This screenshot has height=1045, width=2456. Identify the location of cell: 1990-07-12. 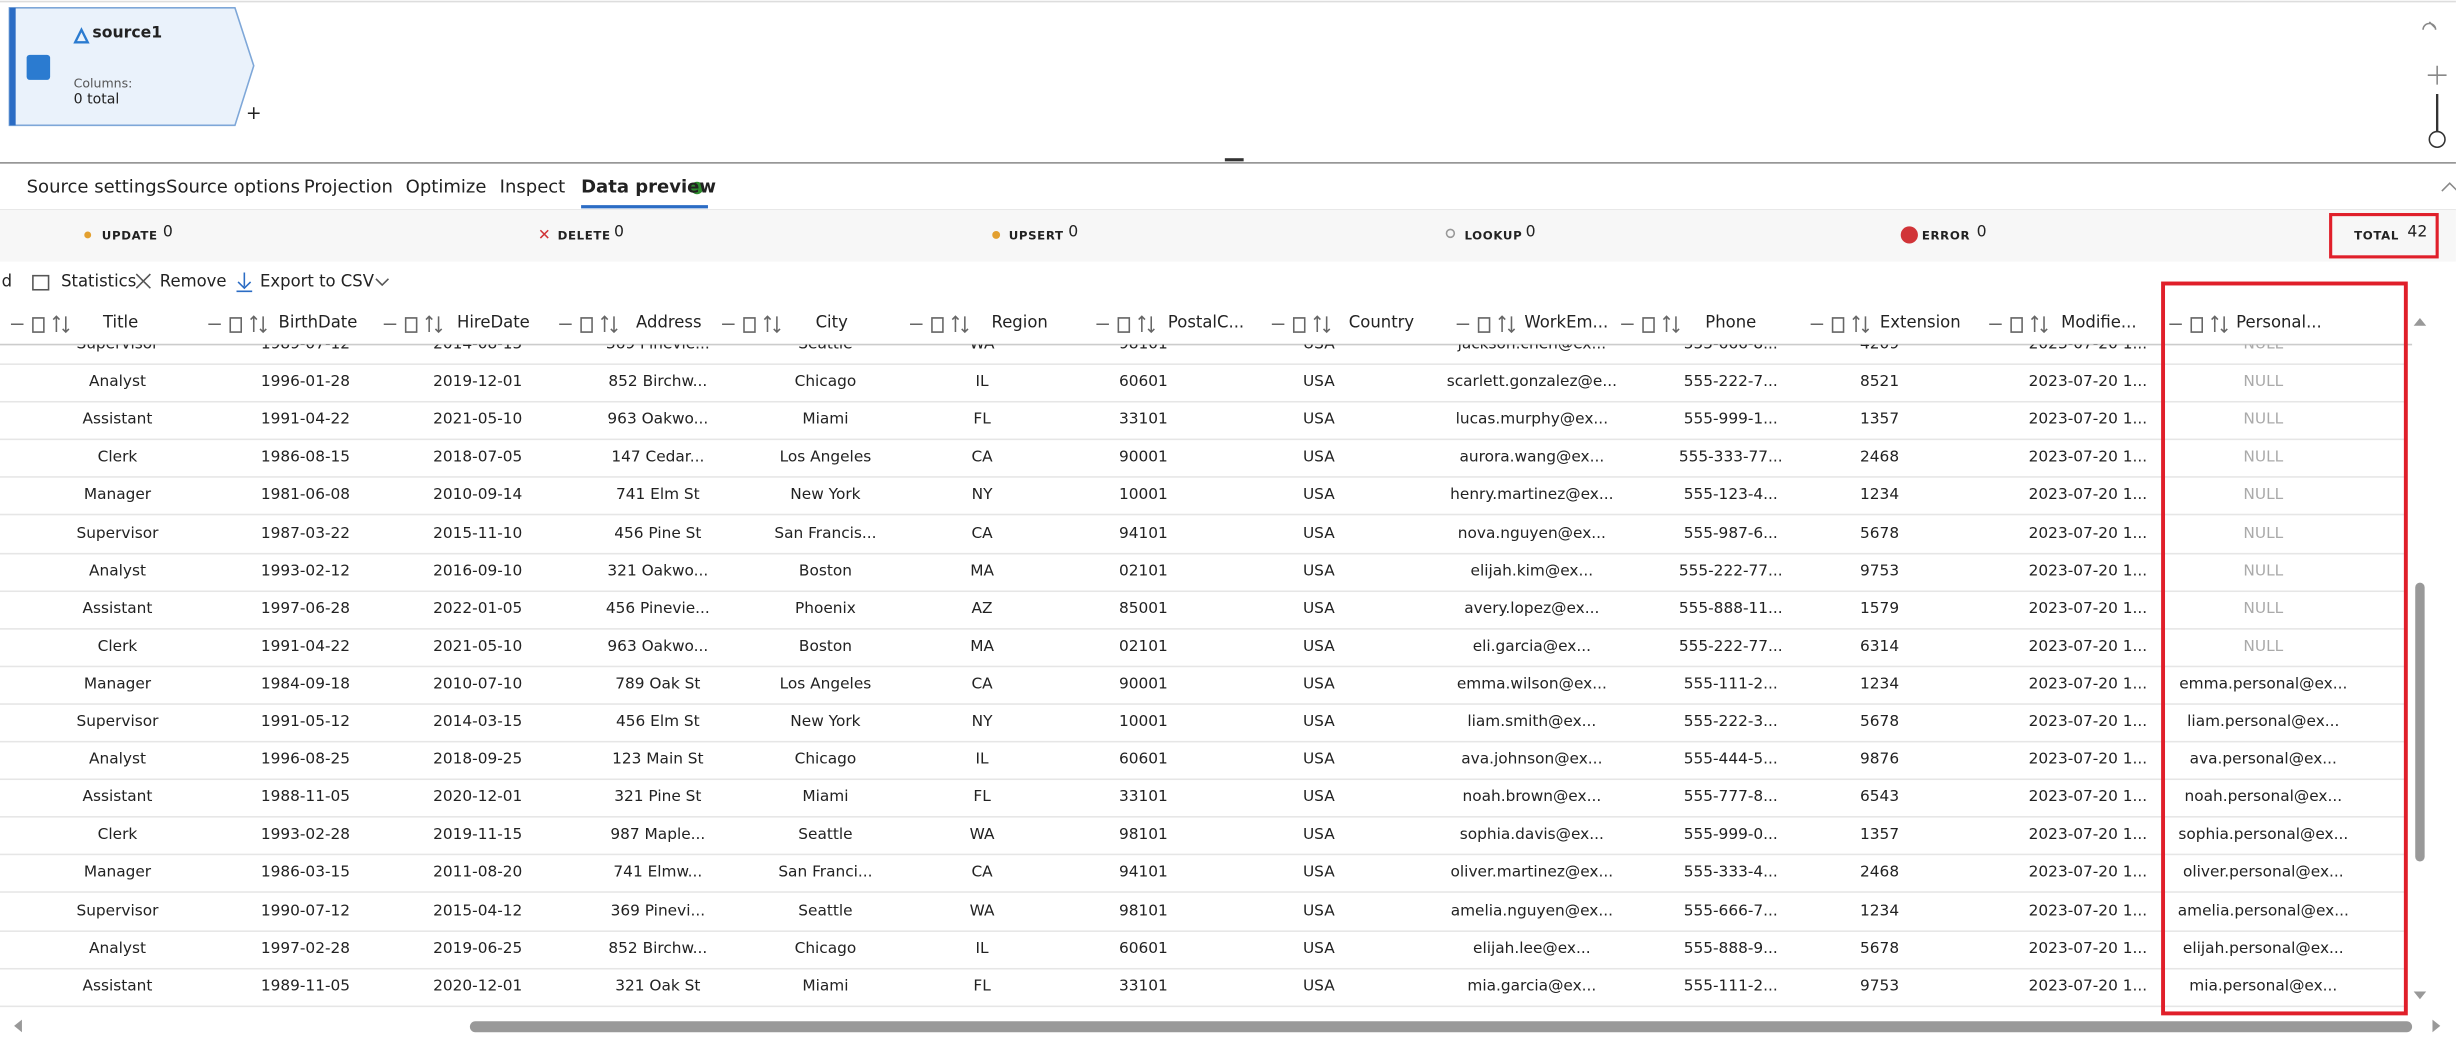
(305, 911).